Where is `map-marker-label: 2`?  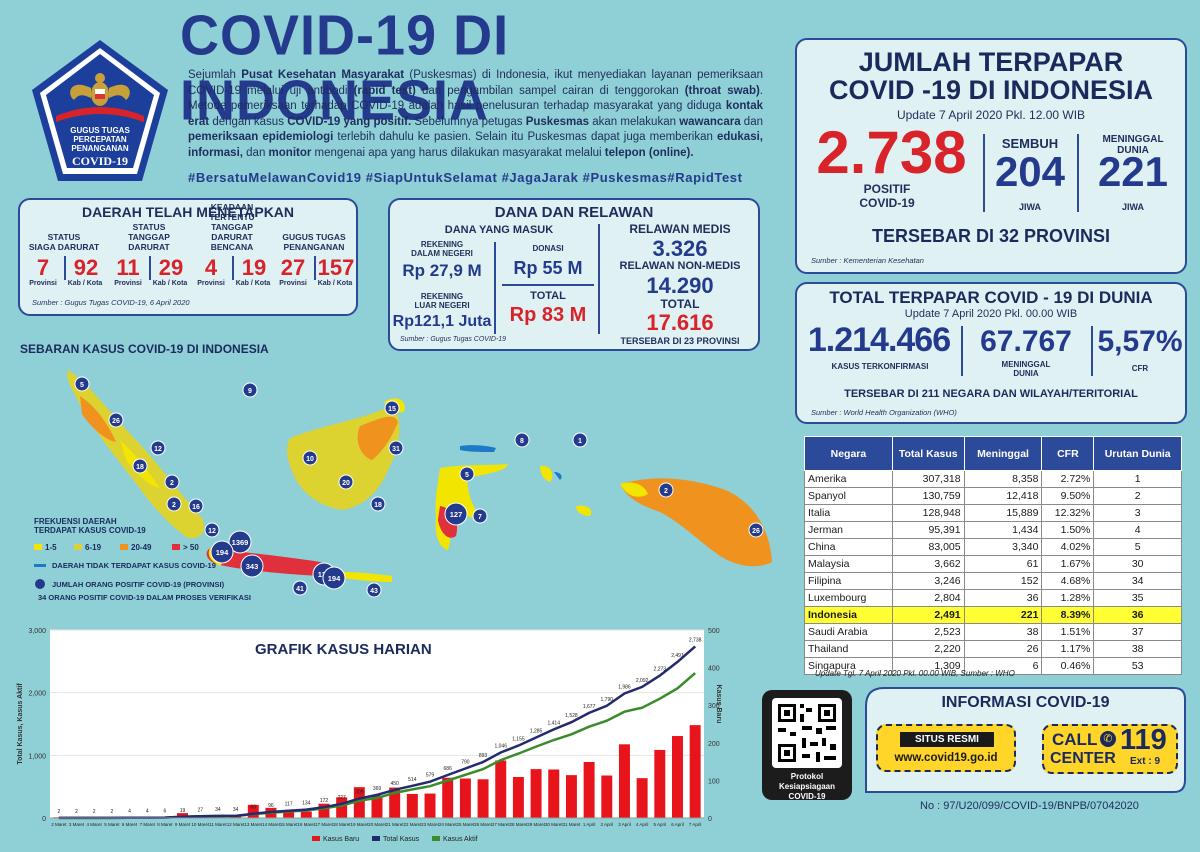 map-marker-label: 2 is located at coordinates (174, 505).